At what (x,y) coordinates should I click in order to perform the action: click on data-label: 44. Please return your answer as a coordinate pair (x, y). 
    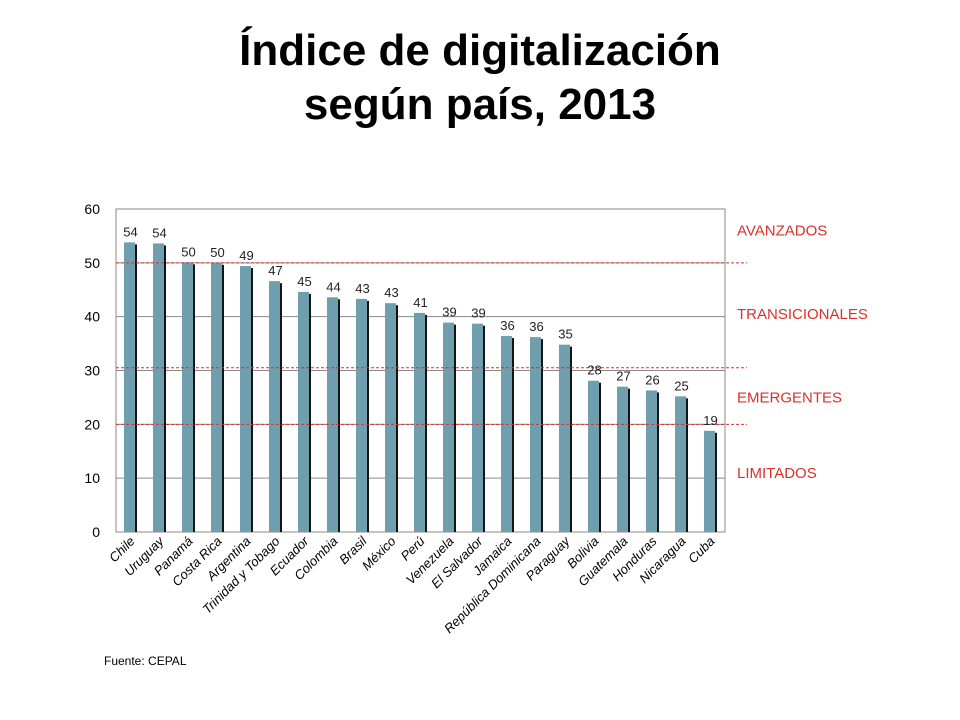
    Looking at the image, I should click on (333, 286).